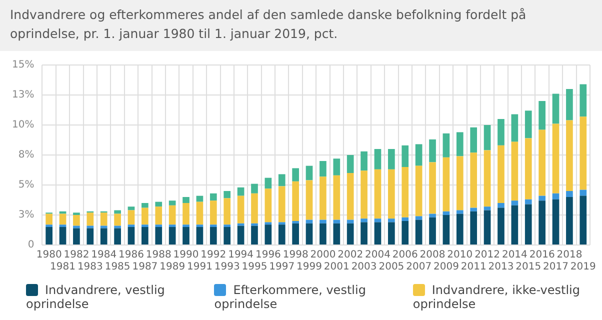 The height and width of the screenshot is (320, 602). Describe the element at coordinates (391, 267) in the screenshot. I see `x-tick-label: 2005` at that location.